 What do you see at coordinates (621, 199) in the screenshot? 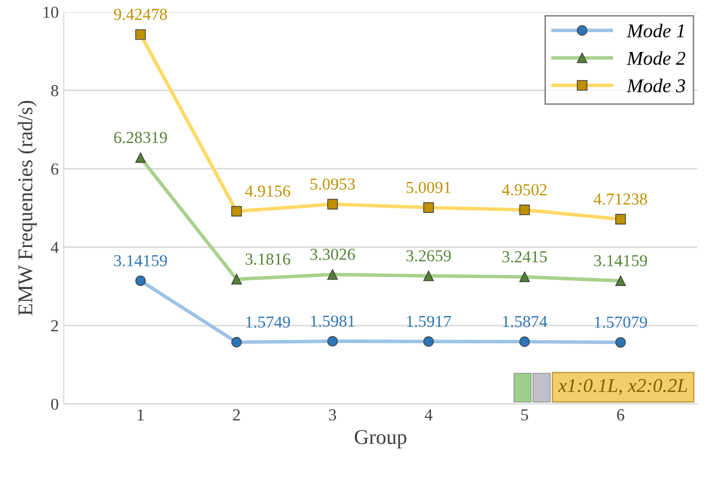
I see `data-label: 4.71238` at bounding box center [621, 199].